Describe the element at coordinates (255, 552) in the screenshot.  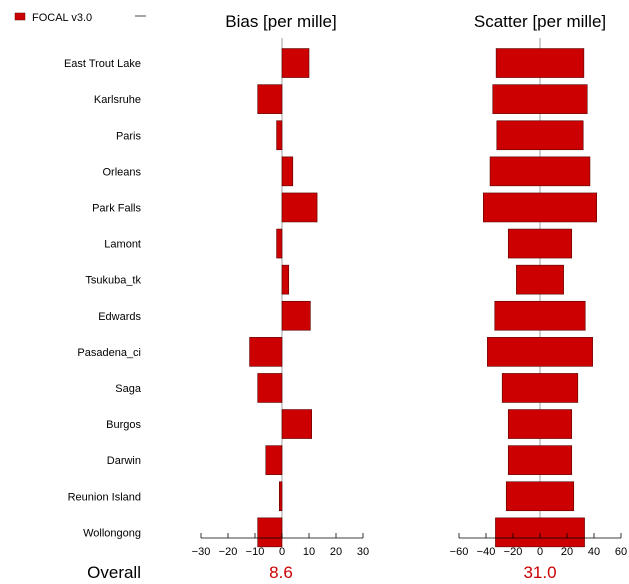
I see `bias-x-tick-label: −10` at that location.